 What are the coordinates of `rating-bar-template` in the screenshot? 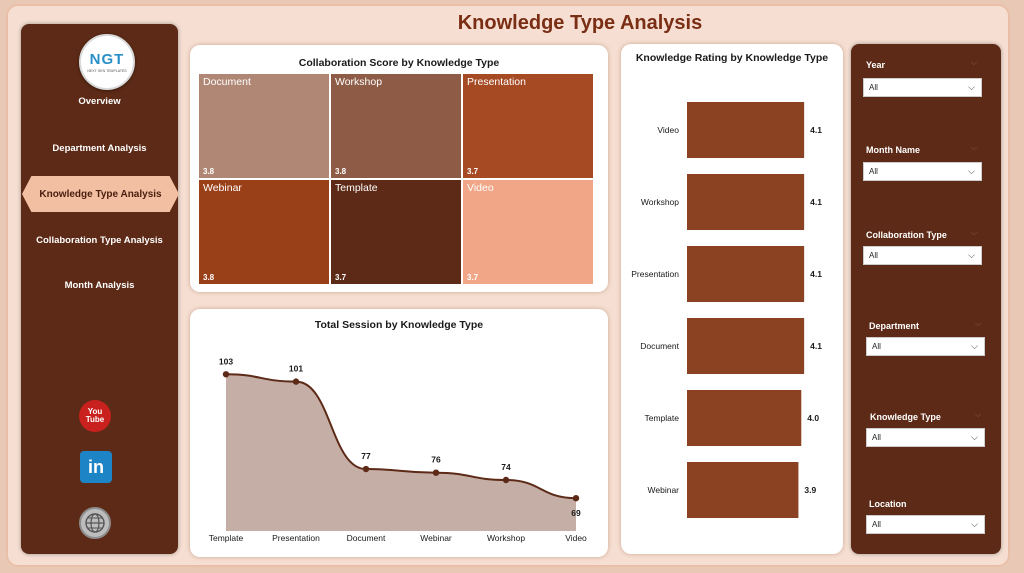 It's located at (744, 418).